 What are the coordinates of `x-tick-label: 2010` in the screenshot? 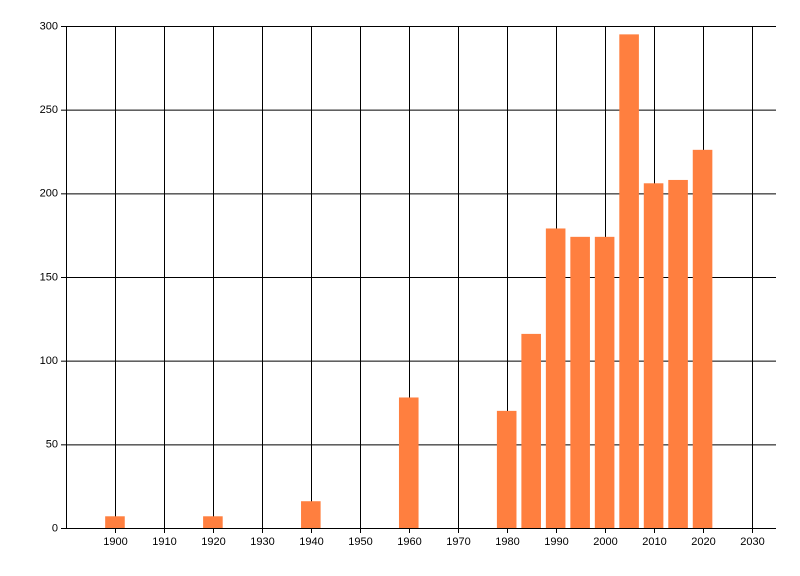 It's located at (654, 542).